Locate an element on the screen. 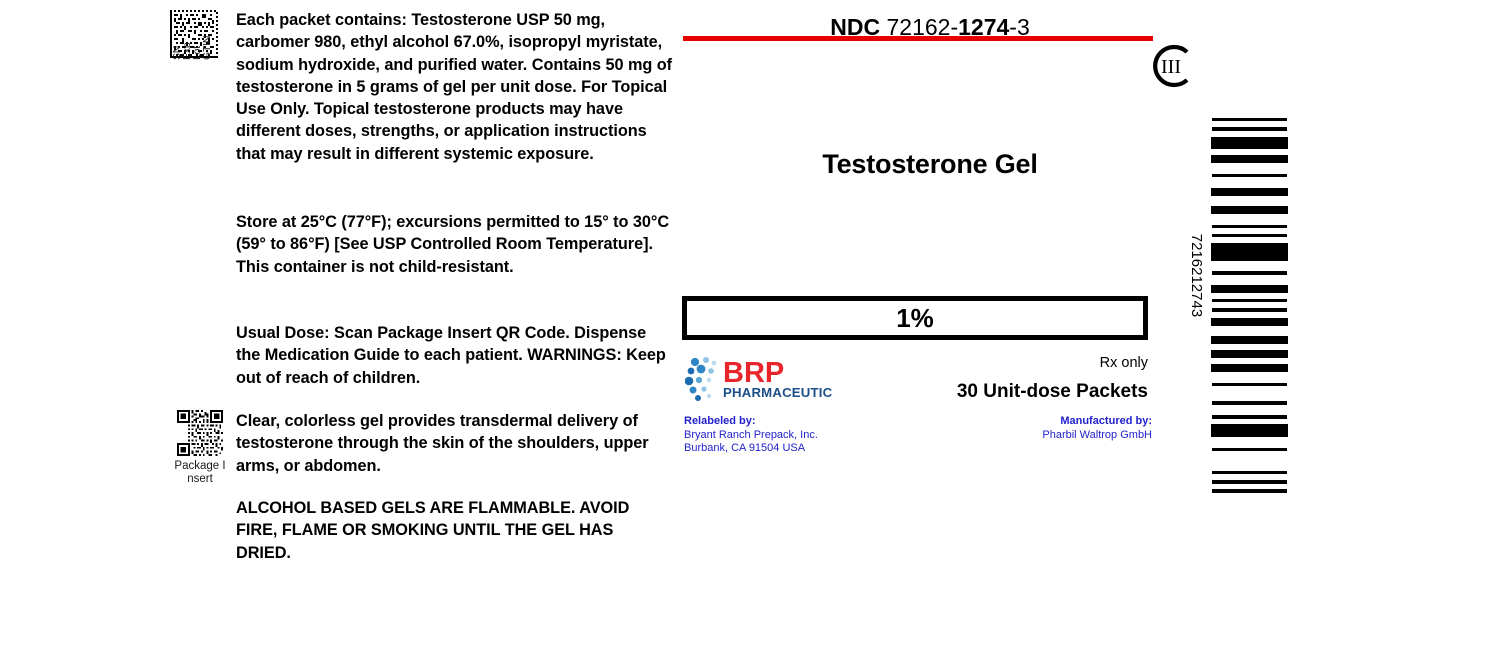 Image resolution: width=1485 pixels, height=660 pixels. ndc-number: NDC 72162-1274-3 is located at coordinates (930, 27).